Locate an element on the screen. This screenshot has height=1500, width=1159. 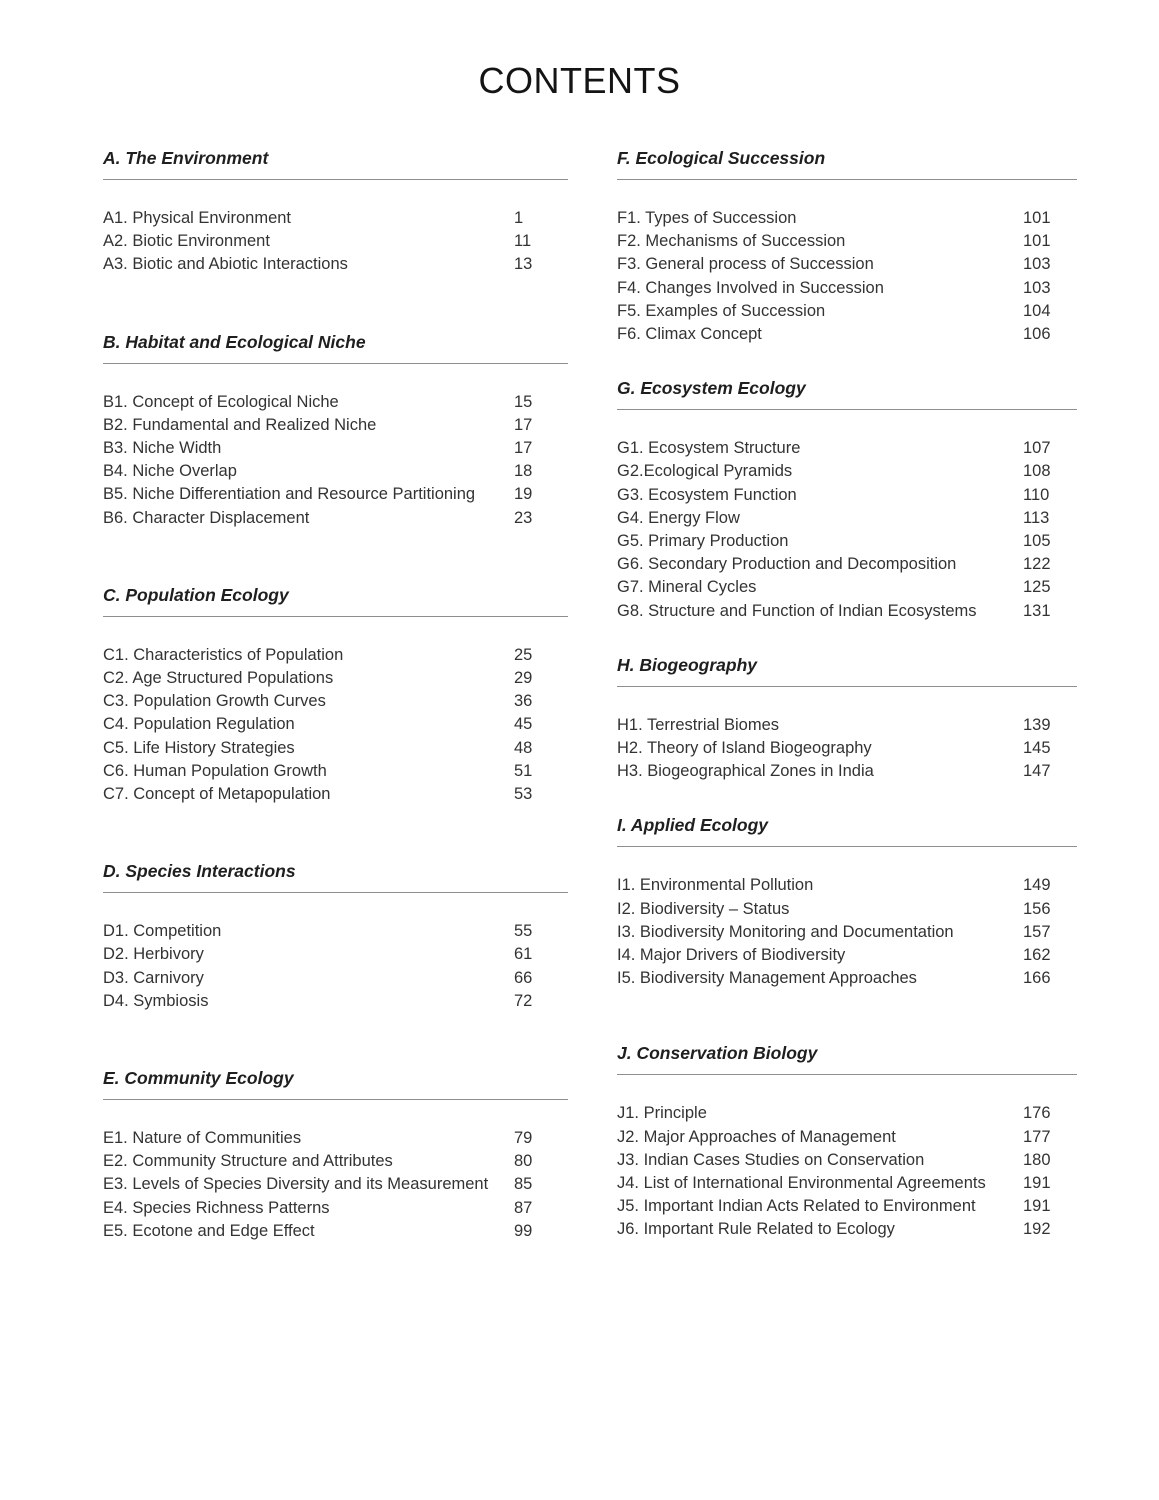
toc-entry: I2. Biodiversity – Status 156 is located at coordinates (847, 909).